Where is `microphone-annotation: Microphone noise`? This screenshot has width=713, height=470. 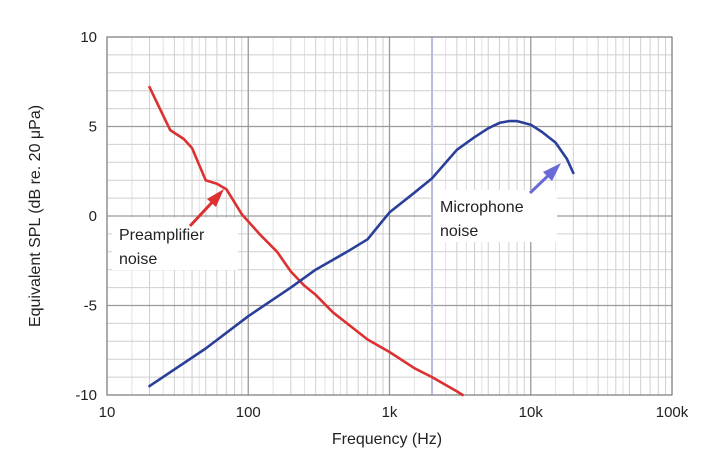 microphone-annotation: Microphone noise is located at coordinates (497, 202).